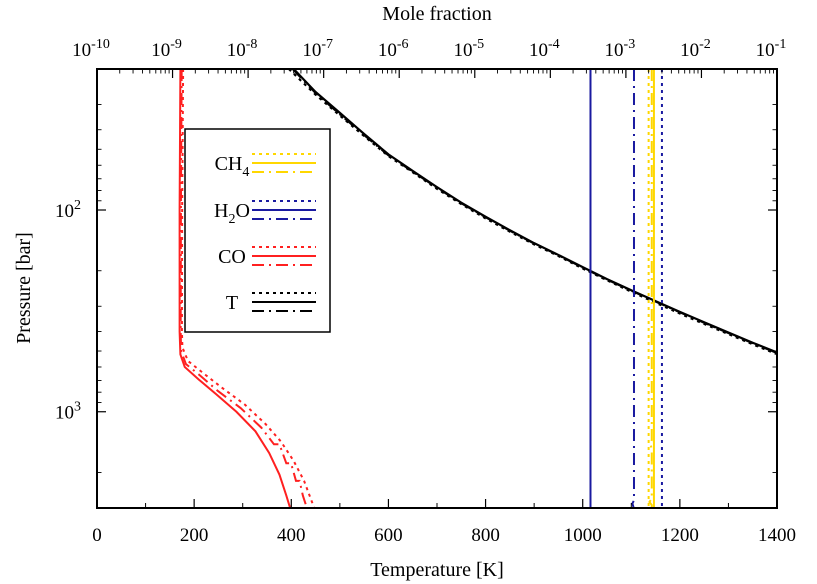 The width and height of the screenshot is (817, 584). Describe the element at coordinates (633, 288) in the screenshot. I see `series-h2o-dashdot` at that location.